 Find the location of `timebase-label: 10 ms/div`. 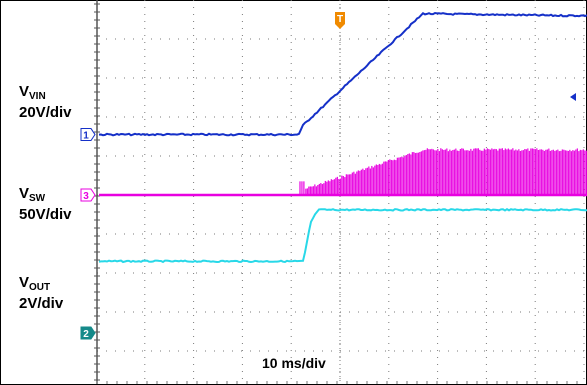

timebase-label: 10 ms/div is located at coordinates (294, 363).